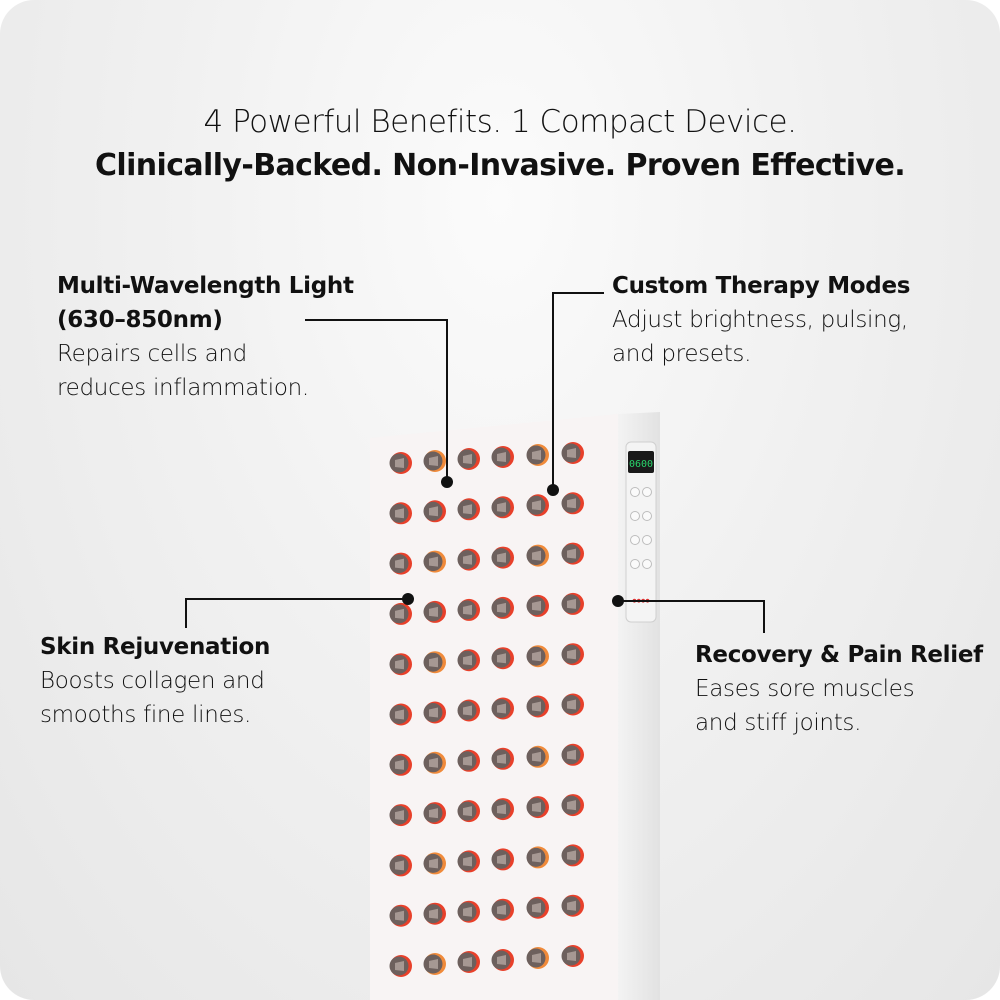  What do you see at coordinates (152, 681) in the screenshot?
I see `callout-desc: Boosts collagen and` at bounding box center [152, 681].